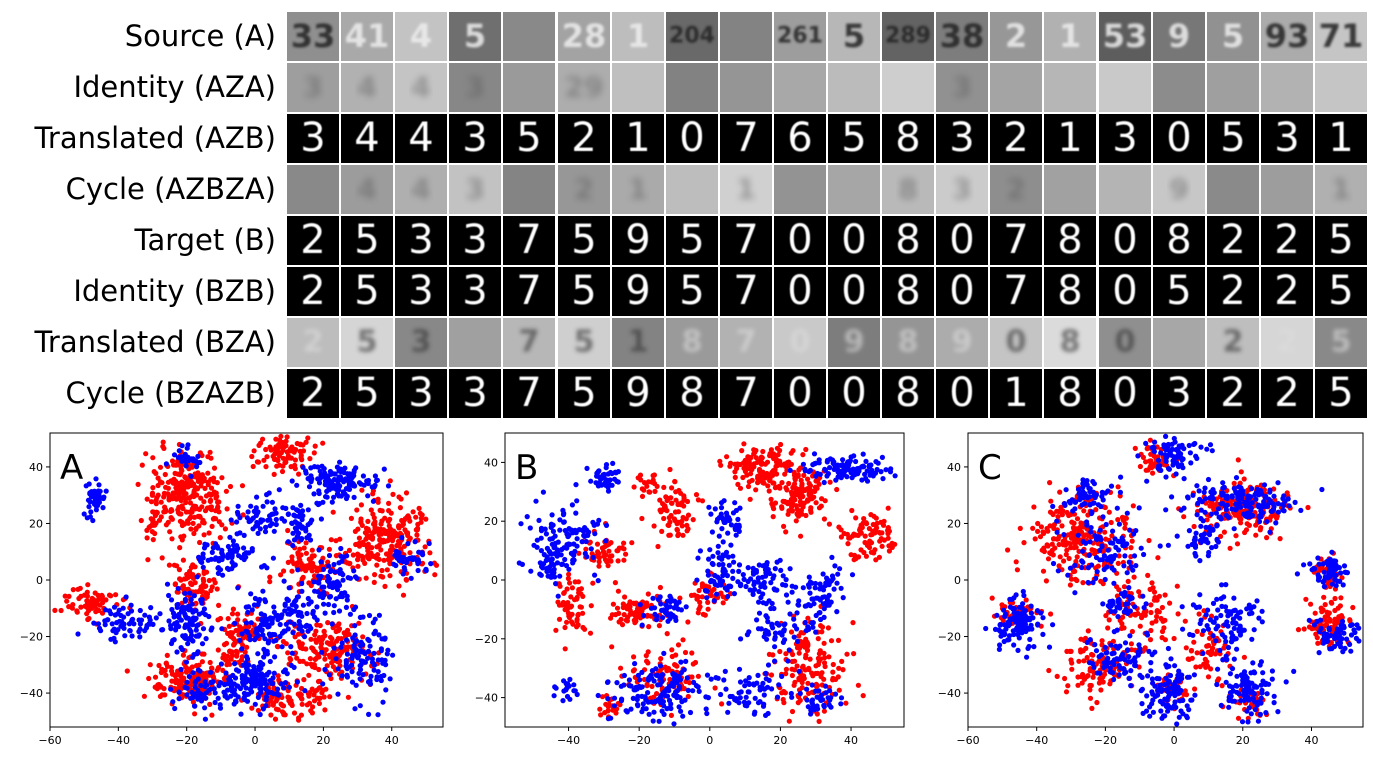 This screenshot has height=761, width=1373. Describe the element at coordinates (1178, 36) in the screenshot. I see `tile-digit: 9` at that location.